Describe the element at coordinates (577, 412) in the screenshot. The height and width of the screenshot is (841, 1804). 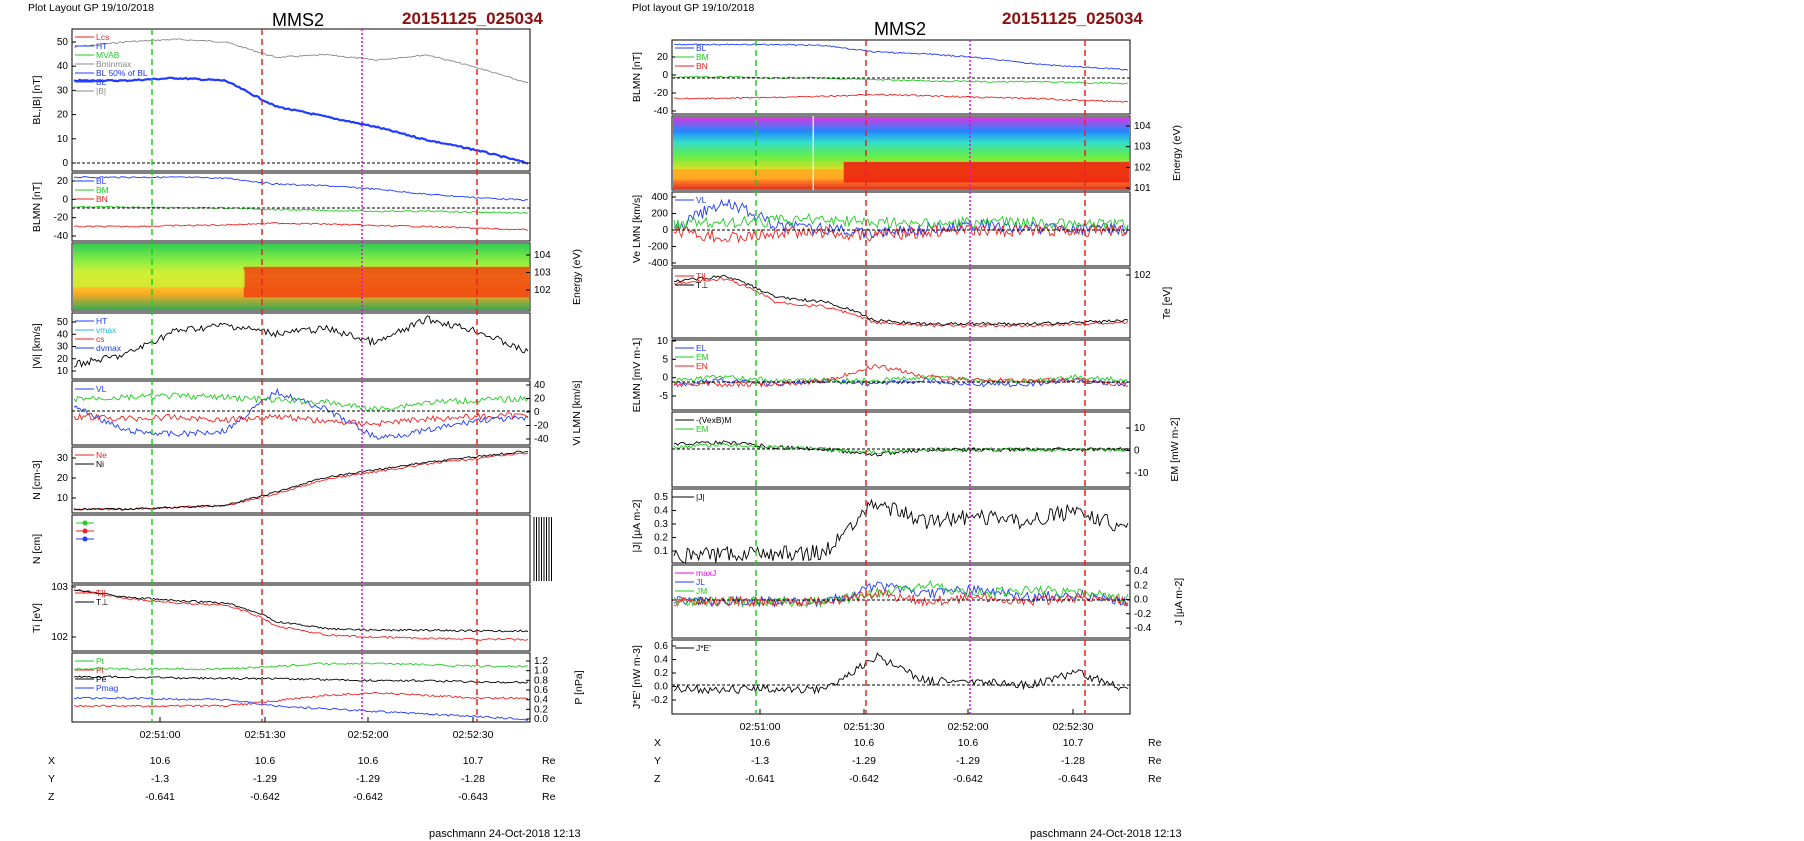
I see `y-axis-label: Vi LMN [km/s]` at that location.